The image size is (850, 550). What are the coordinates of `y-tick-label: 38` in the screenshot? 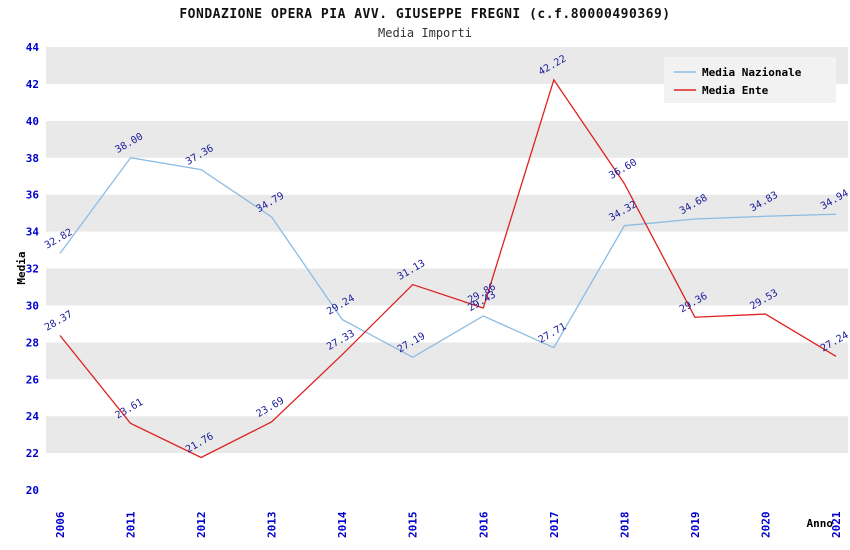 It's located at (32, 158).